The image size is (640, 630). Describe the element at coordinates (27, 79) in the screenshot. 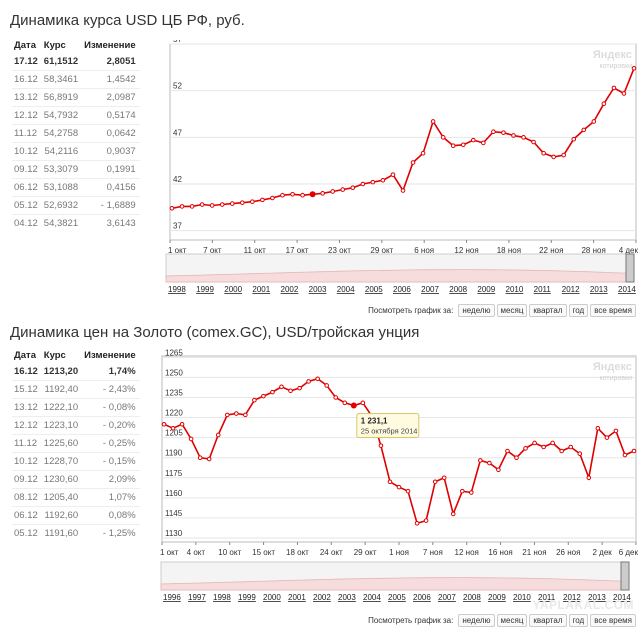

I see `quote-date: 16.12` at that location.